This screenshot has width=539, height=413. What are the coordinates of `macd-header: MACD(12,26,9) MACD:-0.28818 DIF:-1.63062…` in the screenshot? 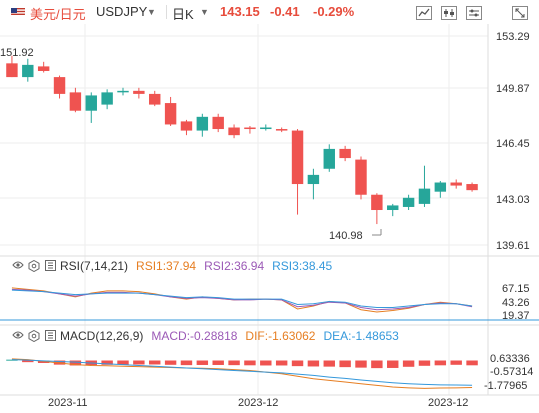 It's located at (205, 336).